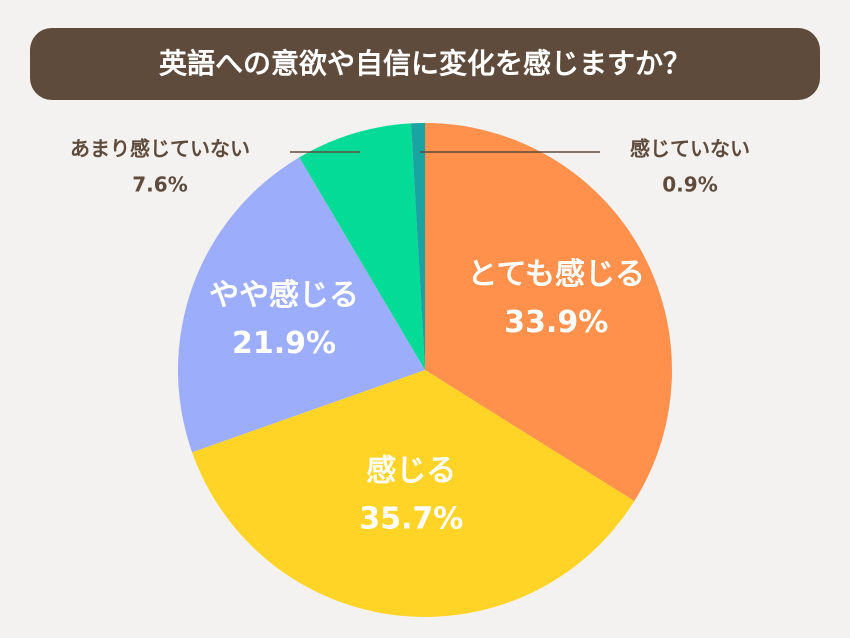  I want to click on value-label: 35.7%, so click(411, 519).